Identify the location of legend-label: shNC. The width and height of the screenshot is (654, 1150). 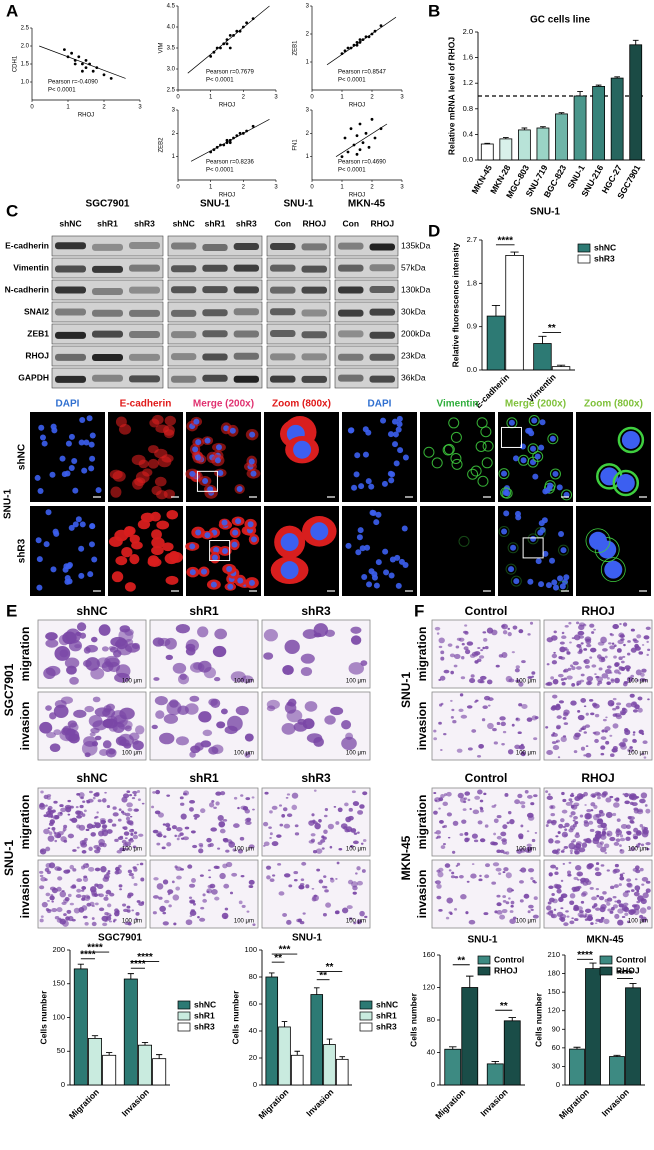
(605, 247).